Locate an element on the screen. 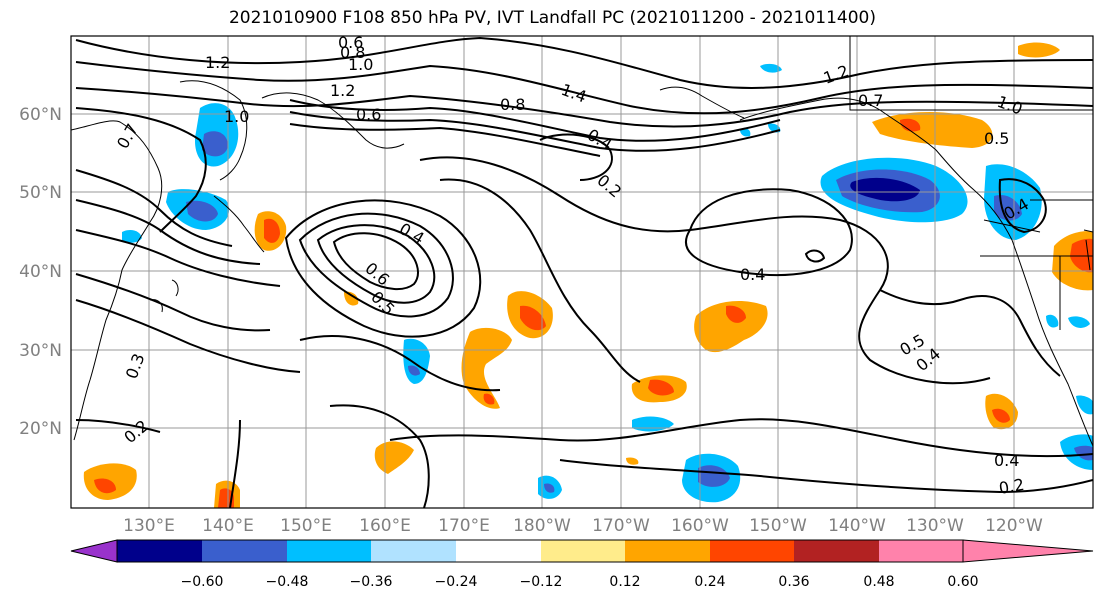 The image size is (1105, 601). colorbar-tick: −0.48 is located at coordinates (287, 582).